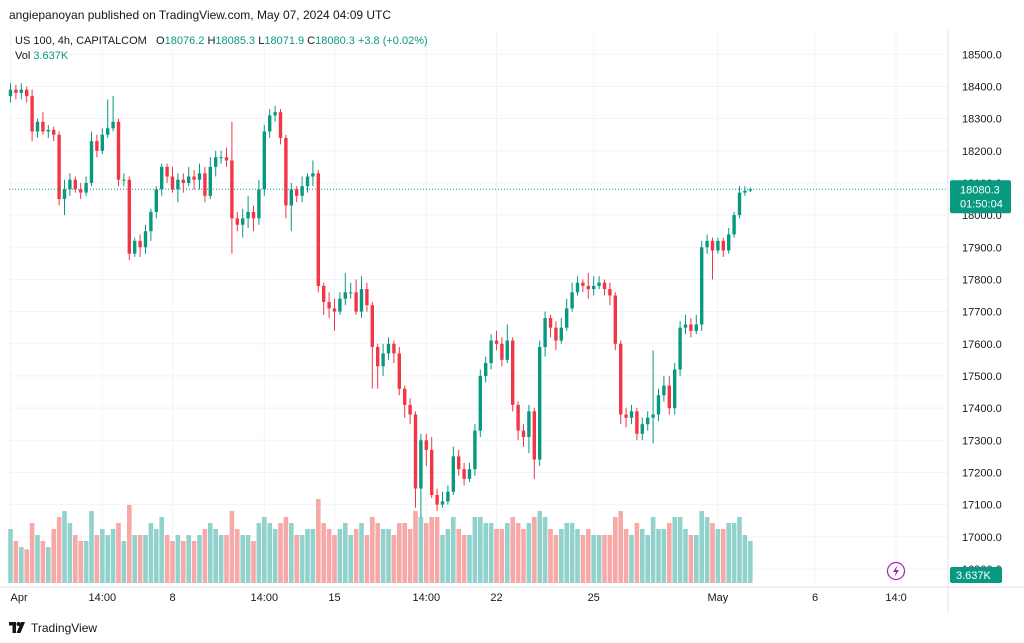 Image resolution: width=1024 pixels, height=643 pixels. Describe the element at coordinates (594, 598) in the screenshot. I see `x-tick-label: 25` at that location.